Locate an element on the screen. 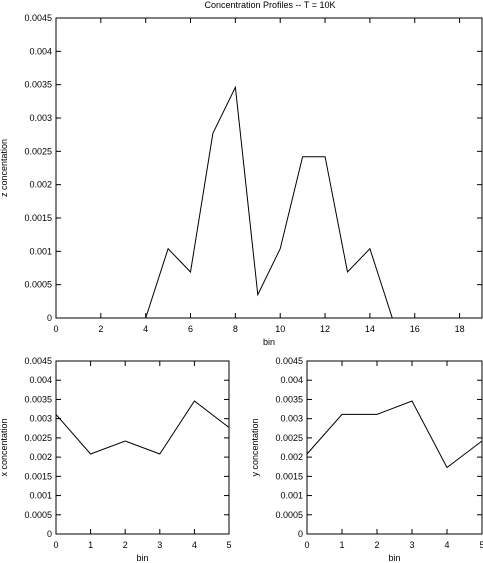 The width and height of the screenshot is (483, 563). x-chart-xtick-label: 0 is located at coordinates (55, 545).